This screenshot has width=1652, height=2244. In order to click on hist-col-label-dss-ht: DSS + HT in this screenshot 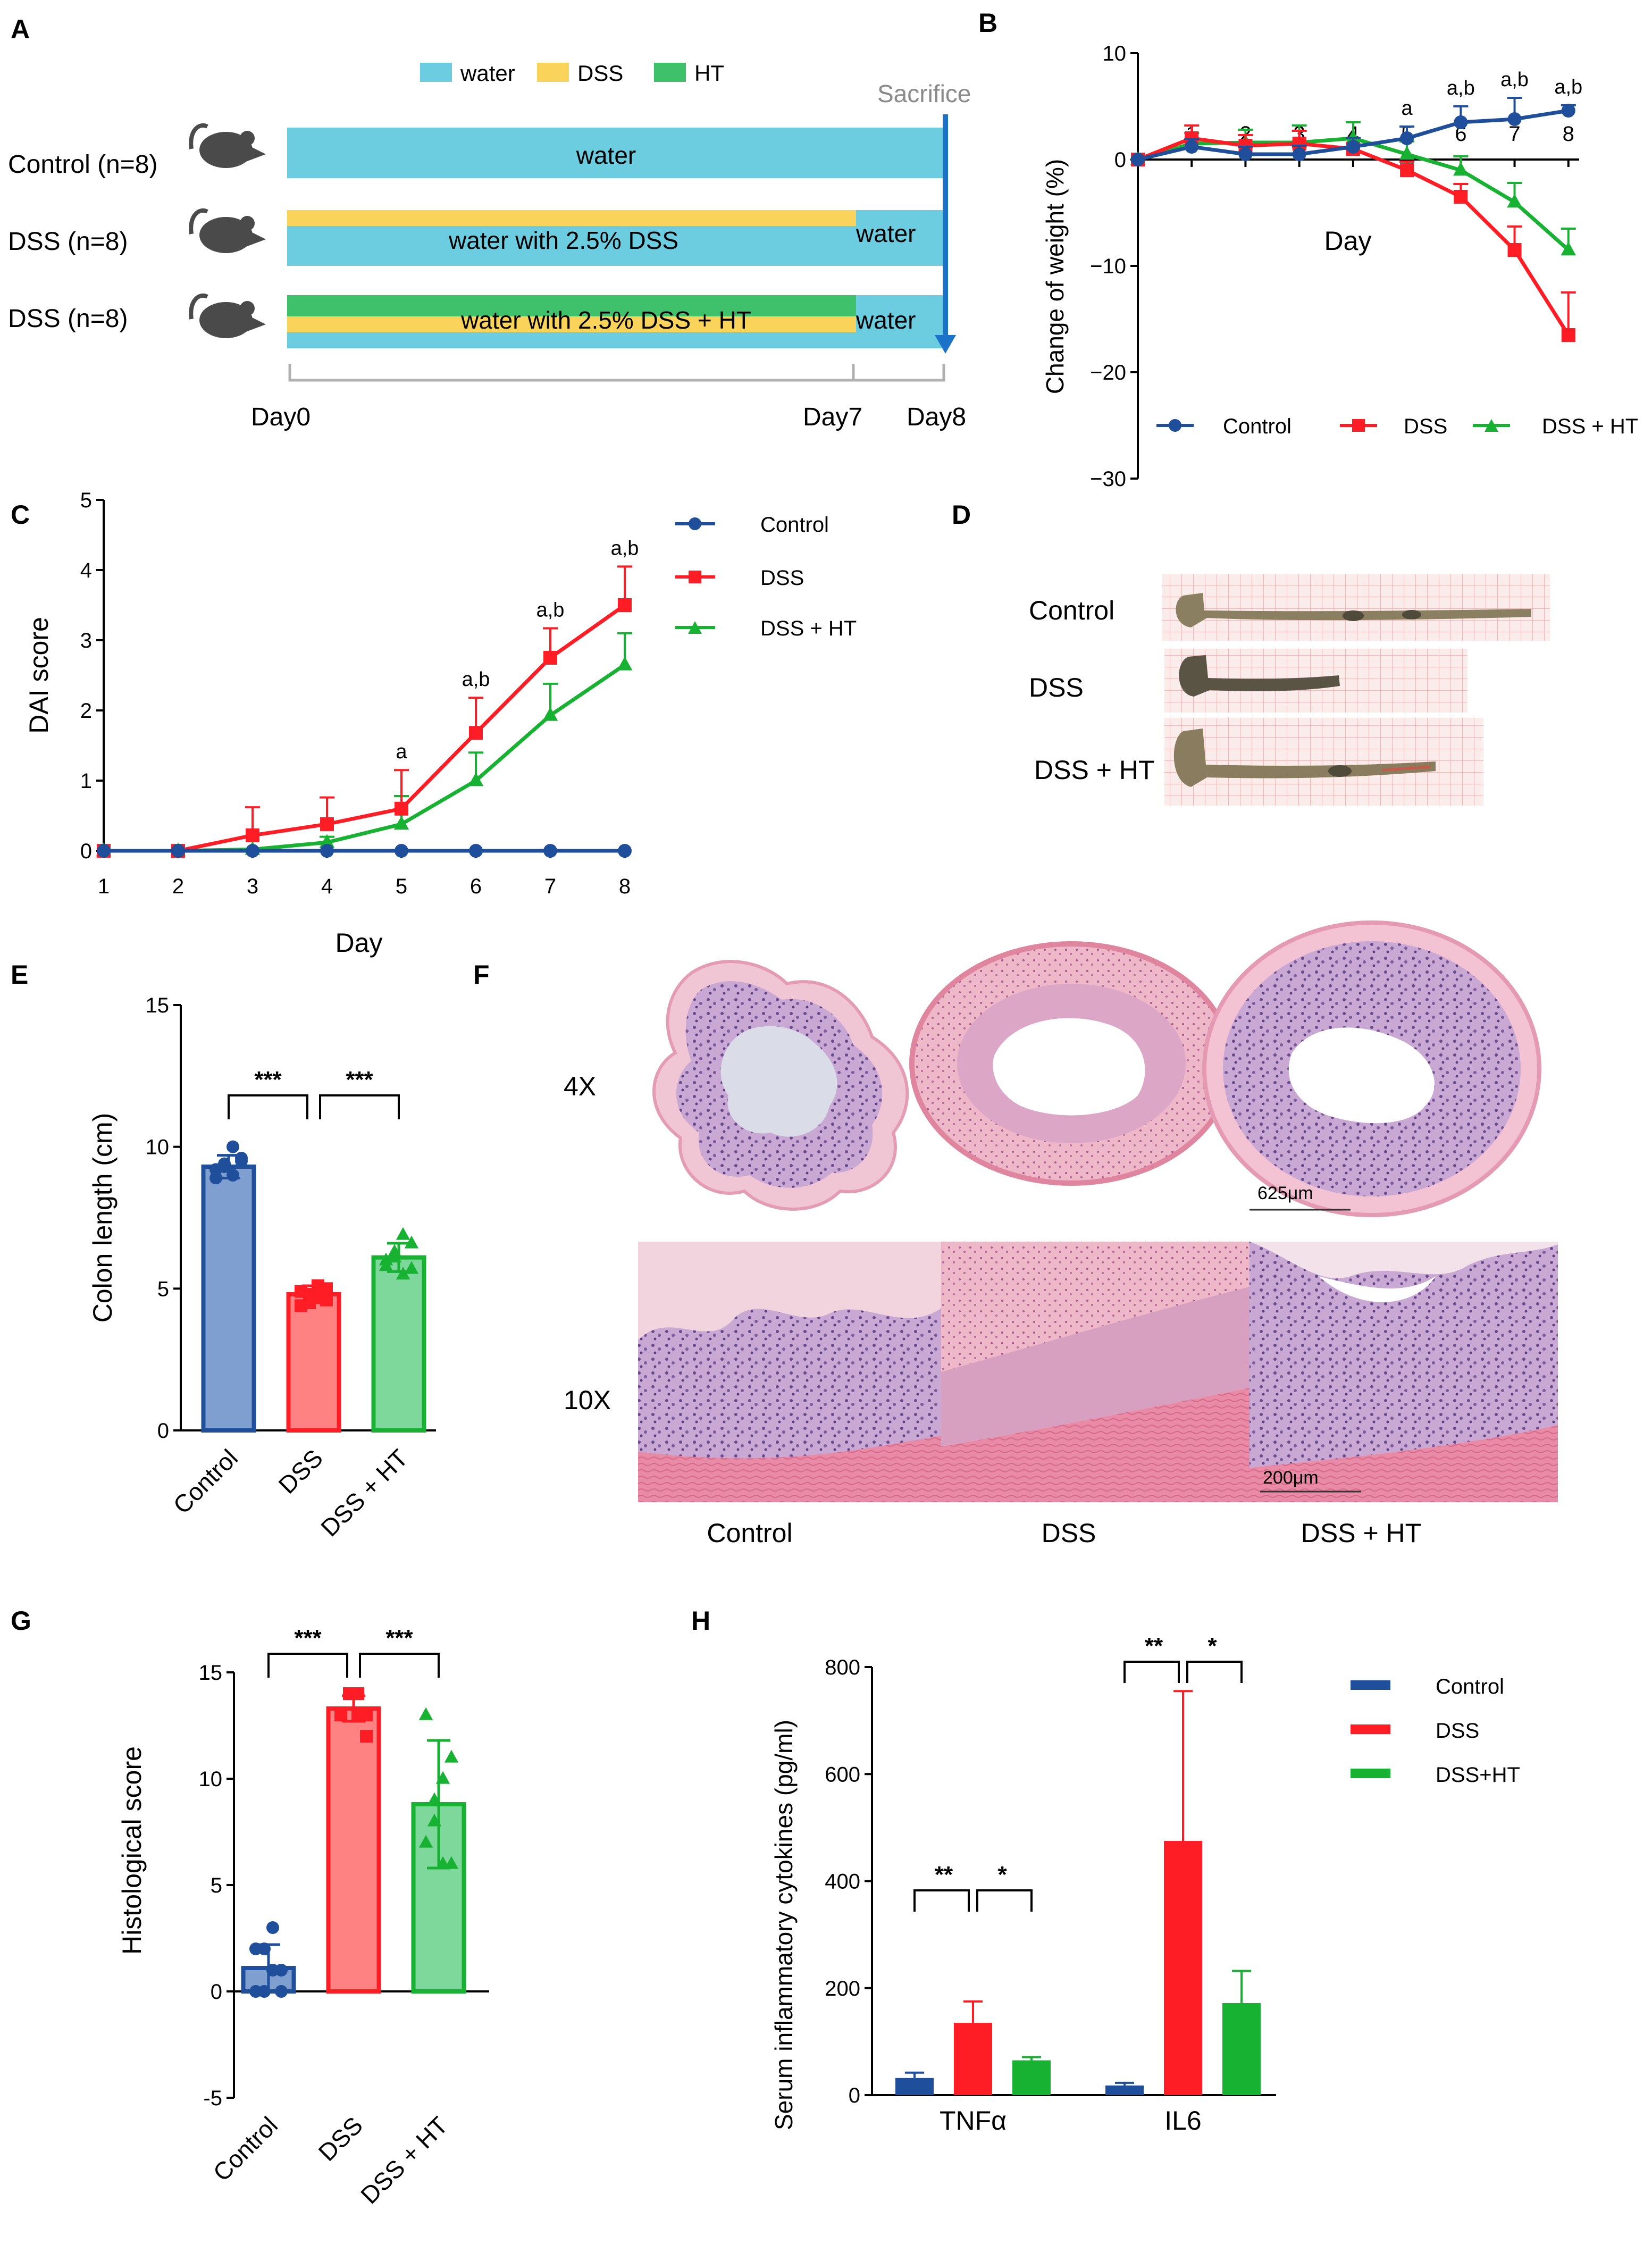, I will do `click(1361, 1533)`.